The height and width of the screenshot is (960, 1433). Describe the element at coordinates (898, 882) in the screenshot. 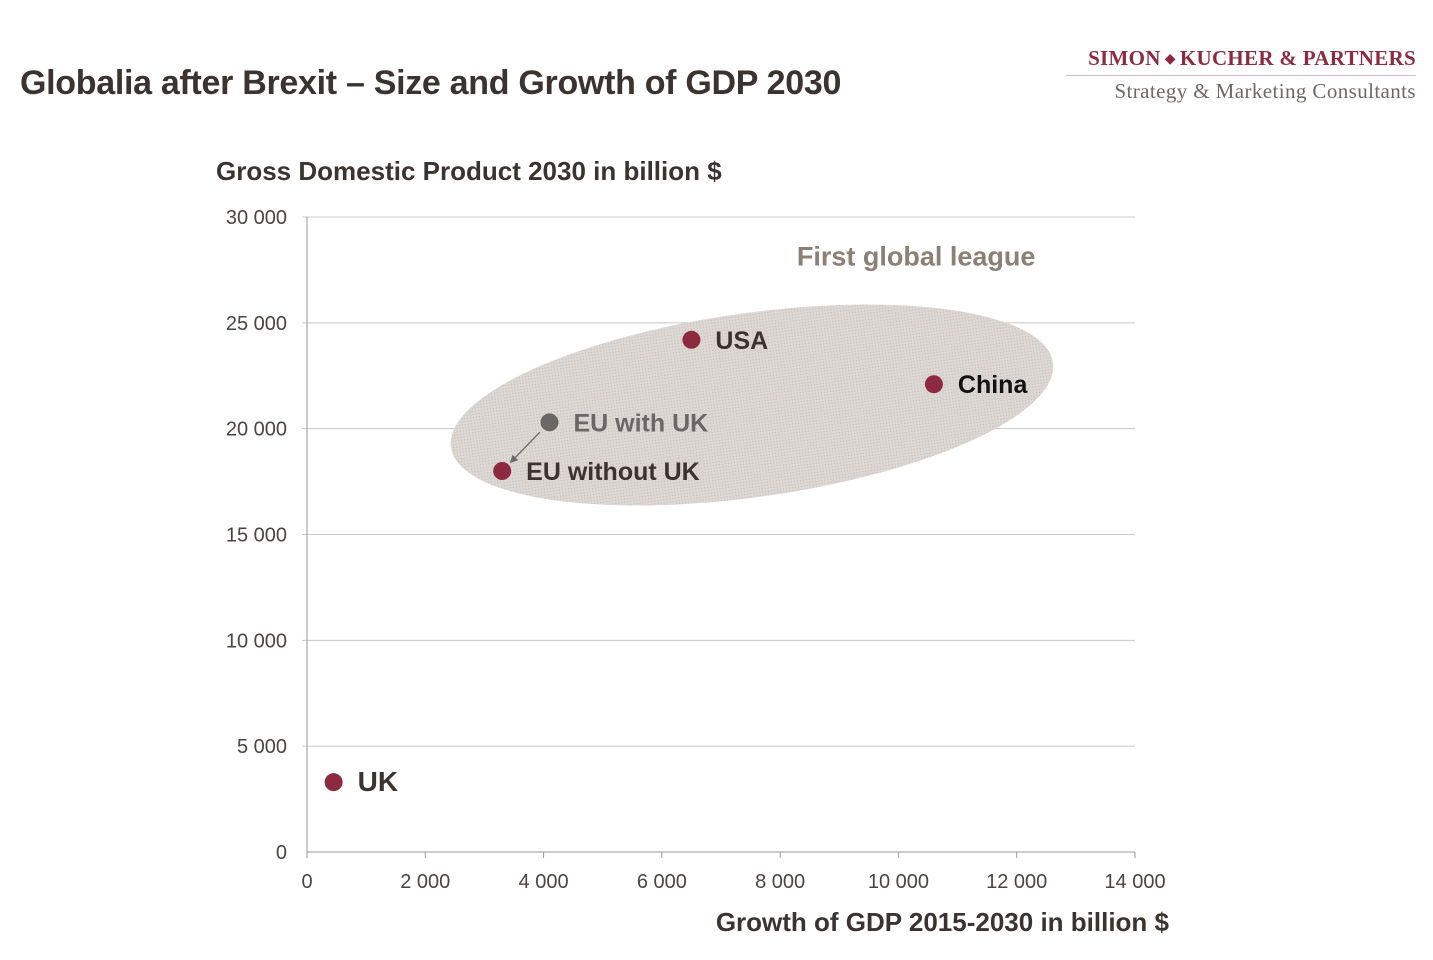

I see `x-tick-label: 10 000` at that location.